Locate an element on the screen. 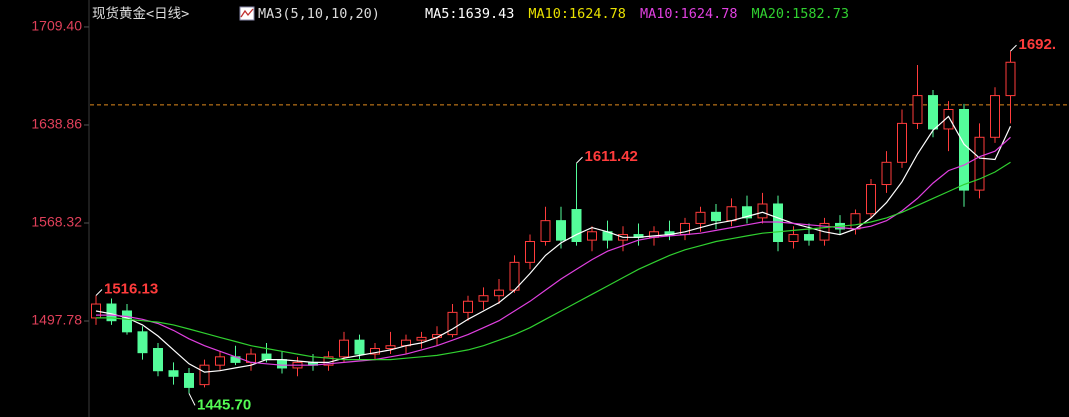 The width and height of the screenshot is (1069, 417). legend-entry: MA5:1639.43 is located at coordinates (469, 14).